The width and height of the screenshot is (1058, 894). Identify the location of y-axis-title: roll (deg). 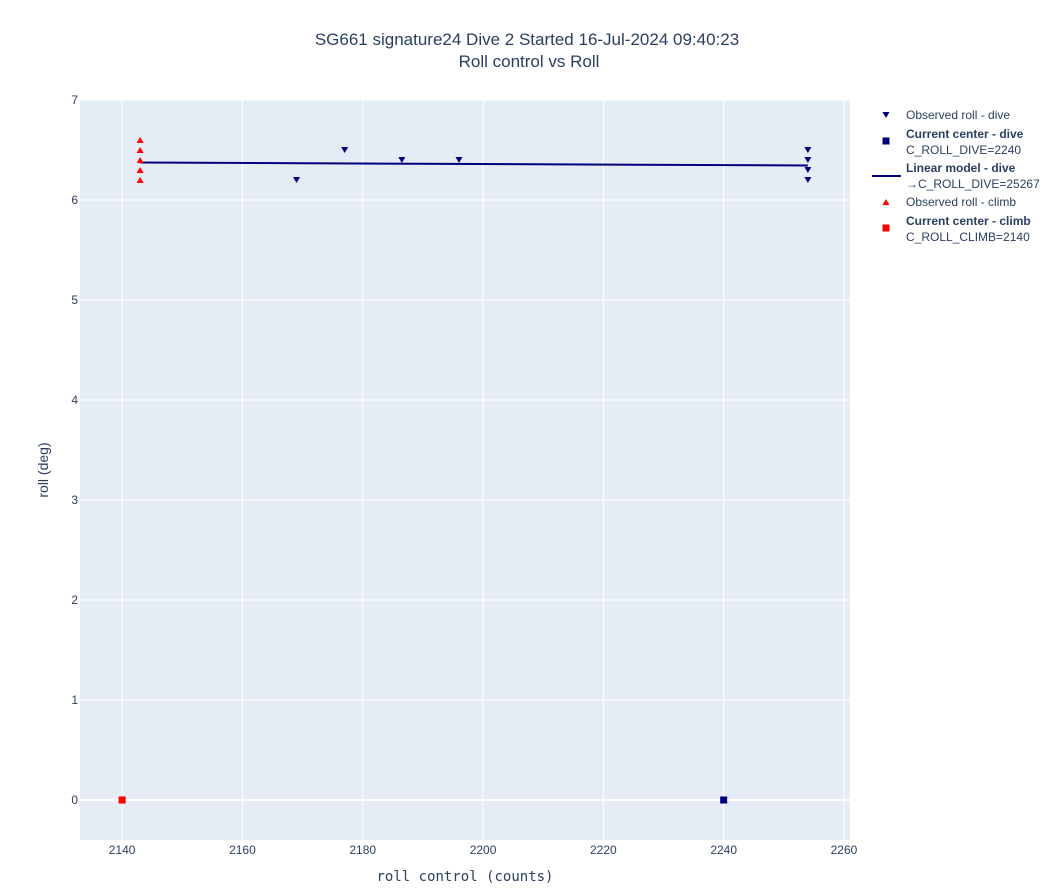
(43, 469).